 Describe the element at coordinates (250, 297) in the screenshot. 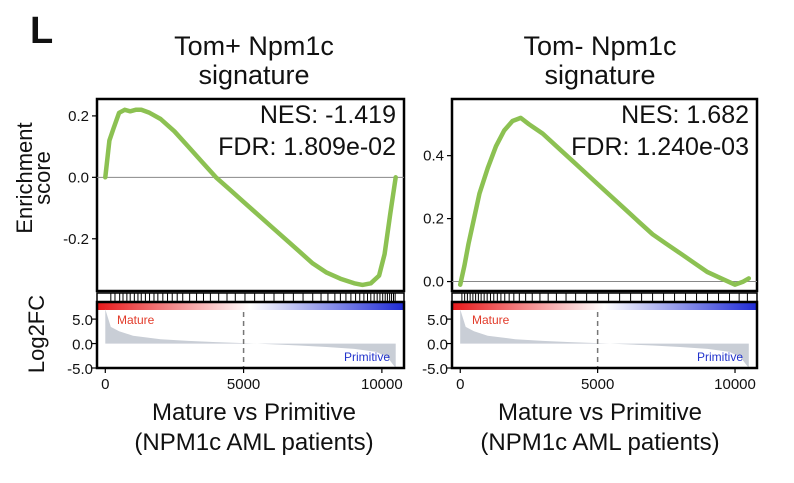

I see `hit-strip-frame` at that location.